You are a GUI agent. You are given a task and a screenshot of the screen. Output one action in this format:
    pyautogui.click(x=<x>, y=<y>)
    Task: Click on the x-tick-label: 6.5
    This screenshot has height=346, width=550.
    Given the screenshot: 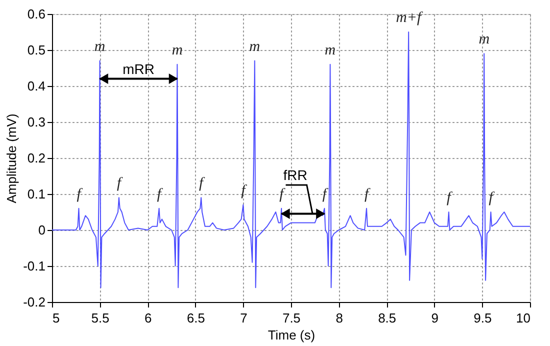 What is the action you would take?
    pyautogui.click(x=195, y=318)
    